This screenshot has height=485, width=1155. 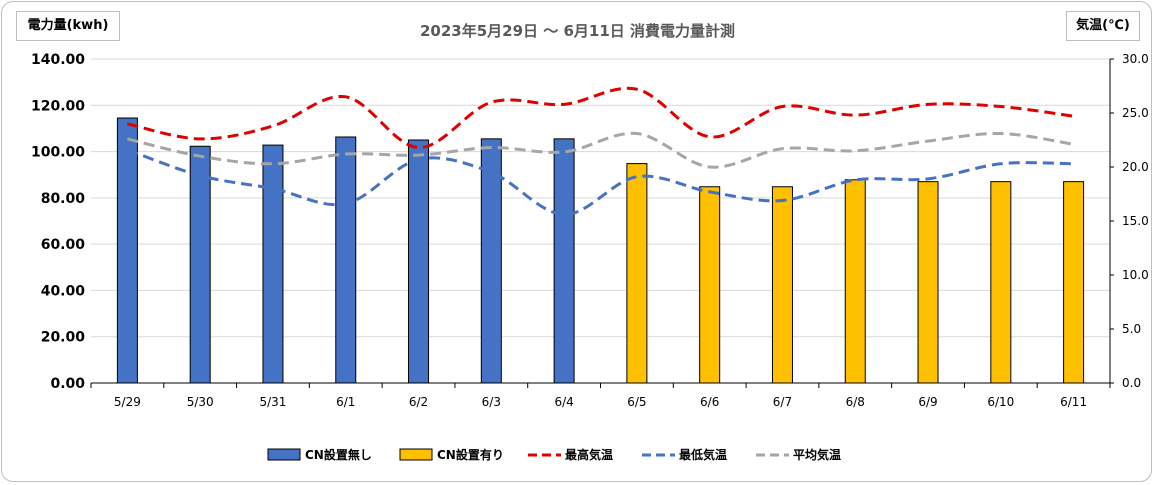 I want to click on chart-title: 2023年5月29日 ～ 6月11日 消費電力量計測, so click(x=577, y=31).